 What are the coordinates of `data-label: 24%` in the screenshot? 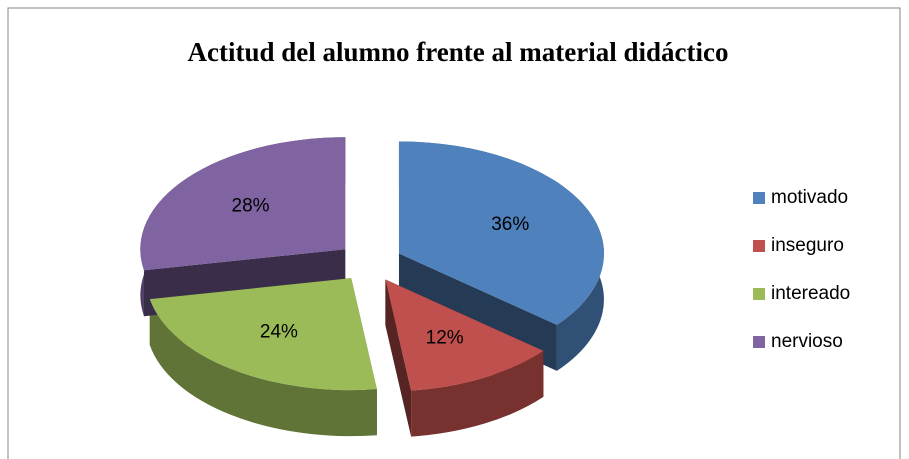 It's located at (279, 332).